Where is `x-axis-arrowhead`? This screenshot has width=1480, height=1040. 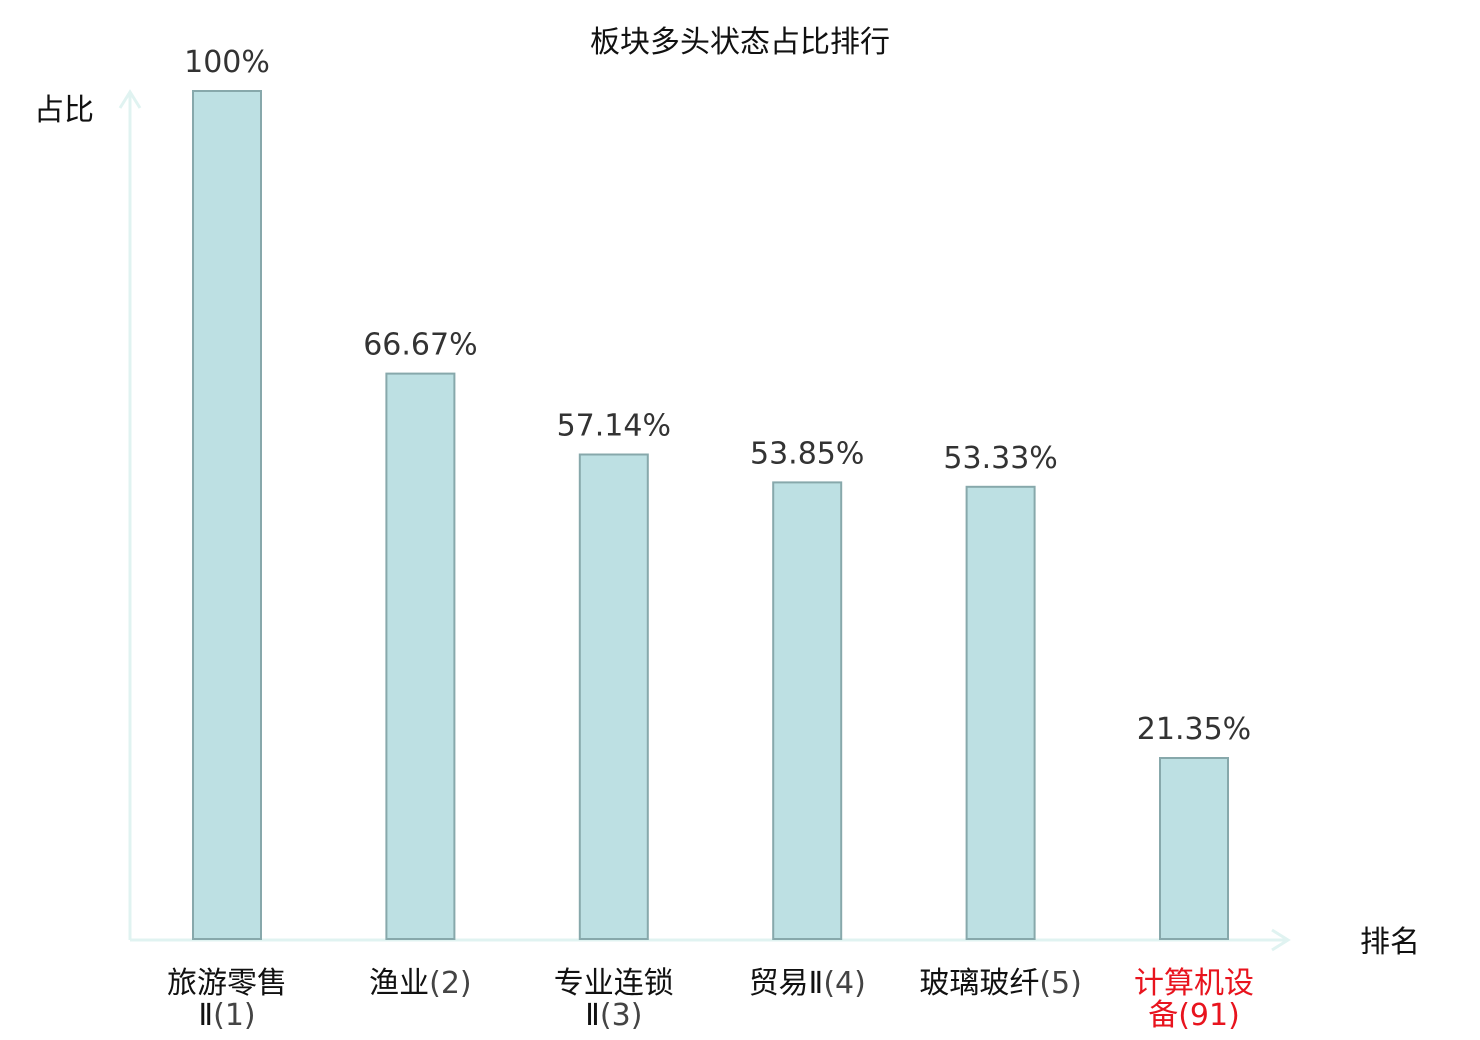 x-axis-arrowhead is located at coordinates (1281, 940).